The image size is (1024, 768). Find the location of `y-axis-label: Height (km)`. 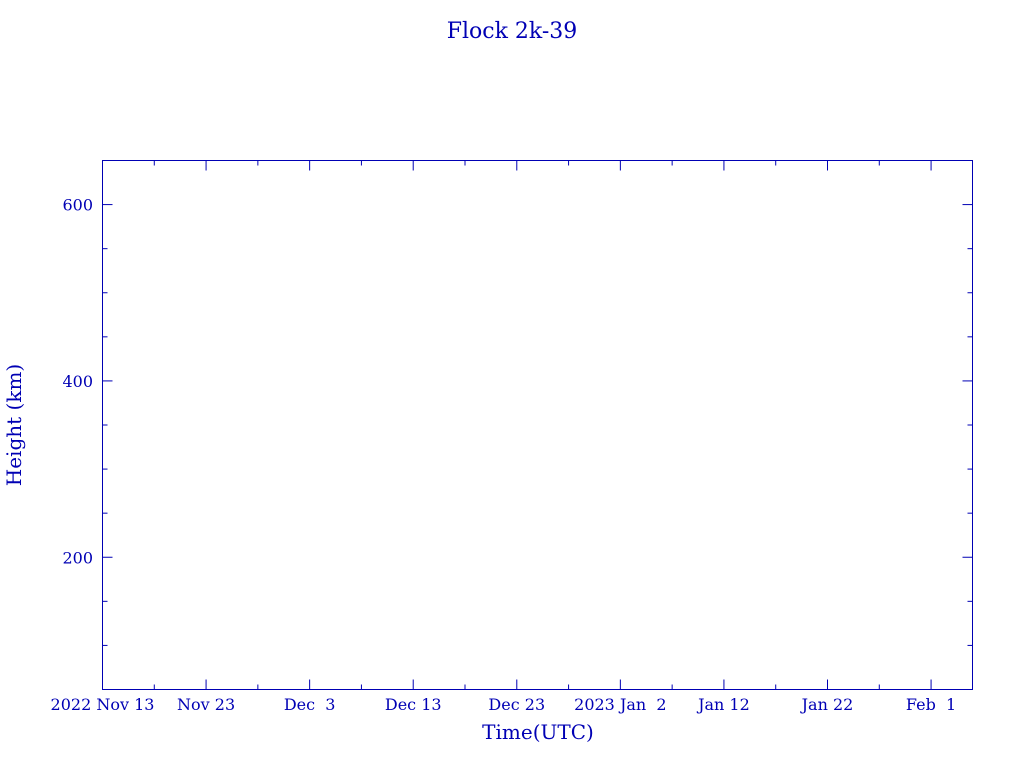

y-axis-label: Height (km) is located at coordinates (14, 425).